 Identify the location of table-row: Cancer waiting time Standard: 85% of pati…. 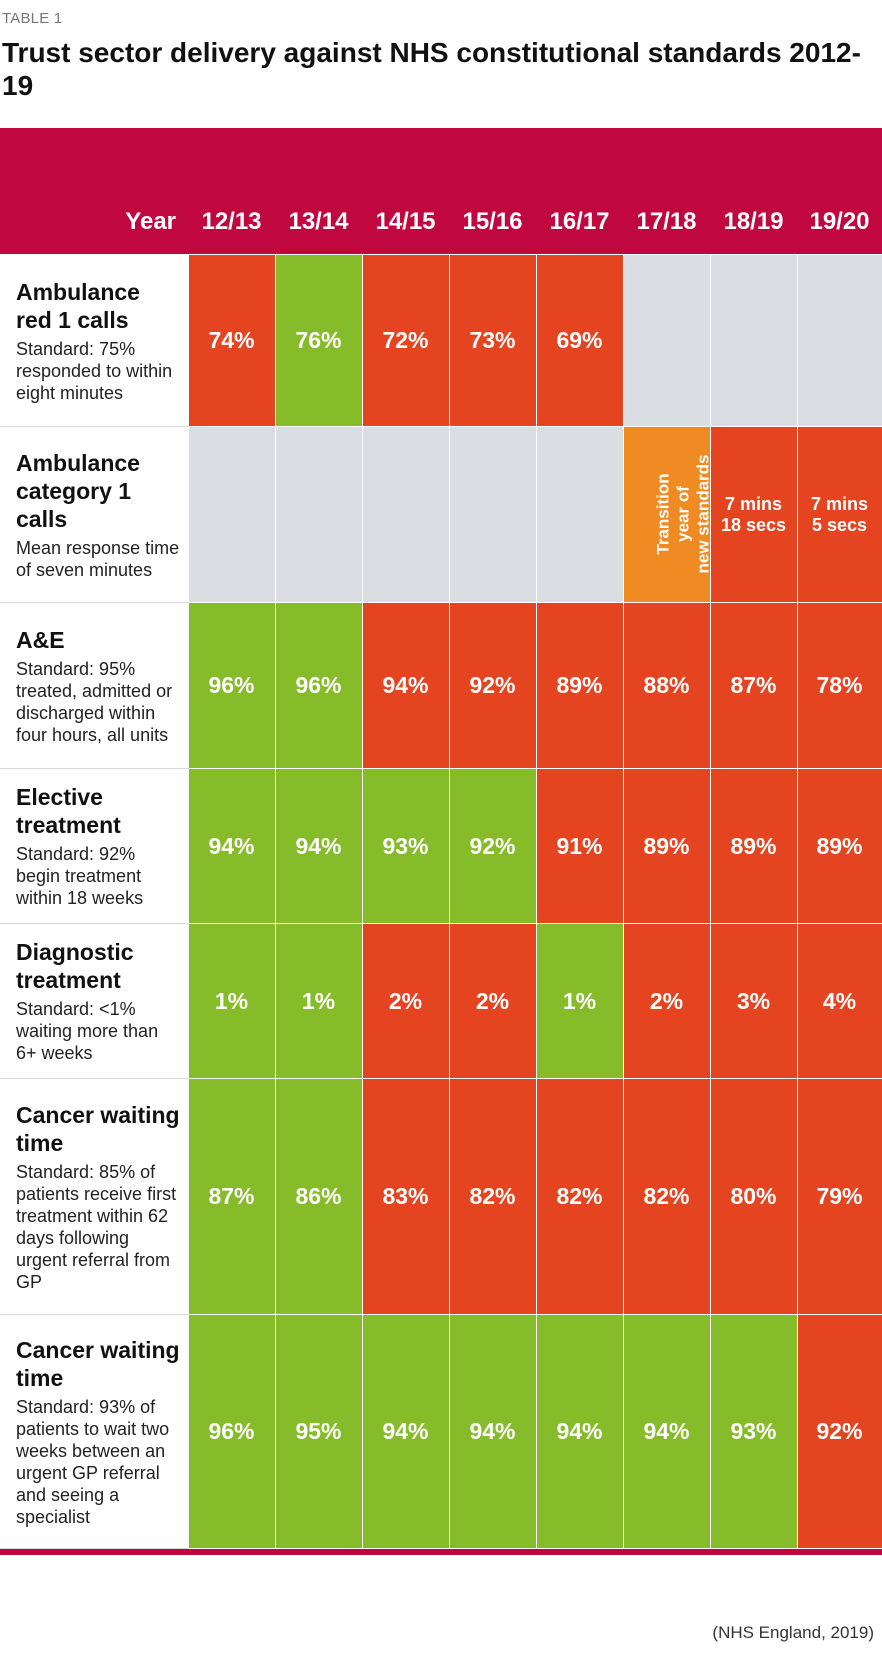
(441, 1196).